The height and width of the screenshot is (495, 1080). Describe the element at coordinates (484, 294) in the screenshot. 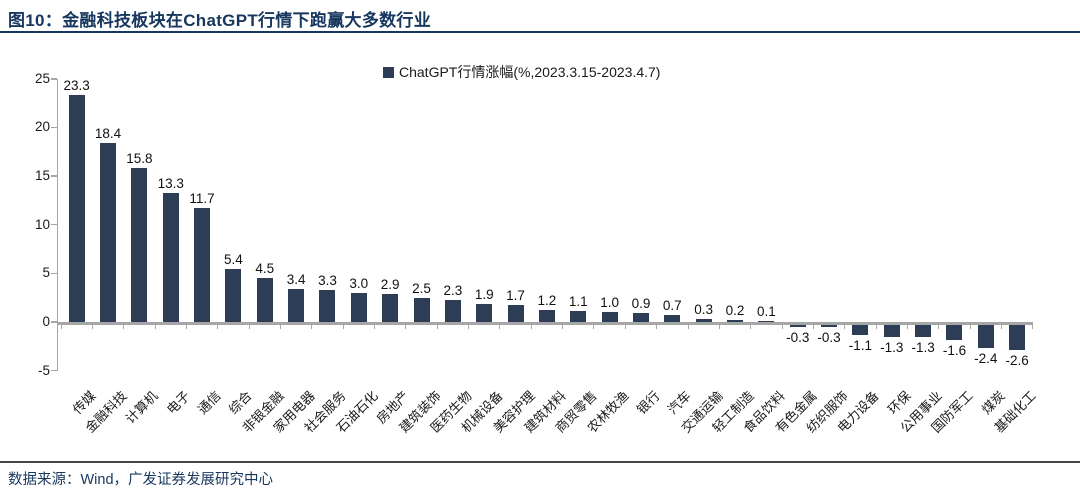

I see `bar-value-label: 1.9` at that location.